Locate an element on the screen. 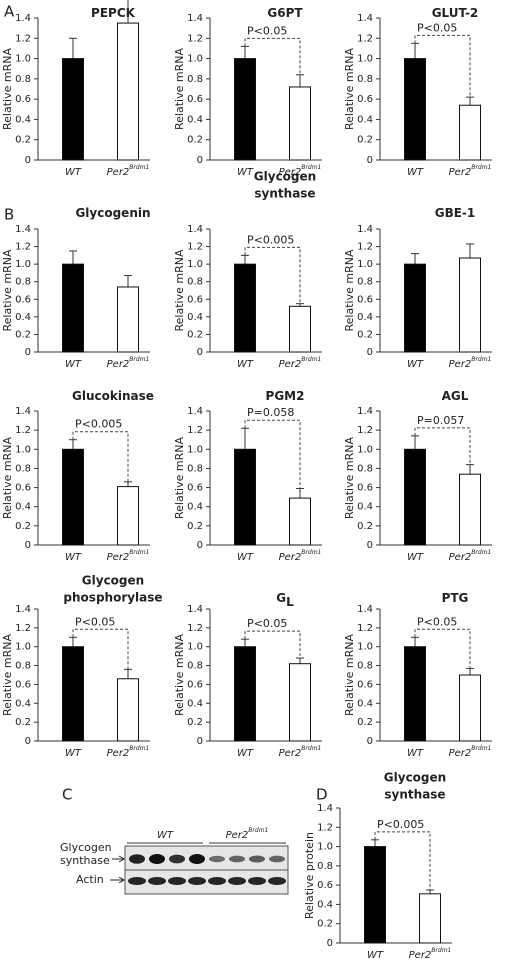 Image resolution: width=508 pixels, height=961 pixels. chart-title: GBE-1 is located at coordinates (455, 213).